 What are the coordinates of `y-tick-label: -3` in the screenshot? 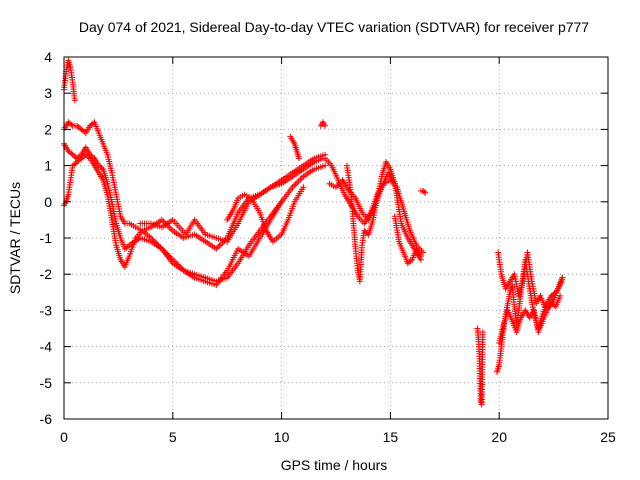 It's located at (46, 310).